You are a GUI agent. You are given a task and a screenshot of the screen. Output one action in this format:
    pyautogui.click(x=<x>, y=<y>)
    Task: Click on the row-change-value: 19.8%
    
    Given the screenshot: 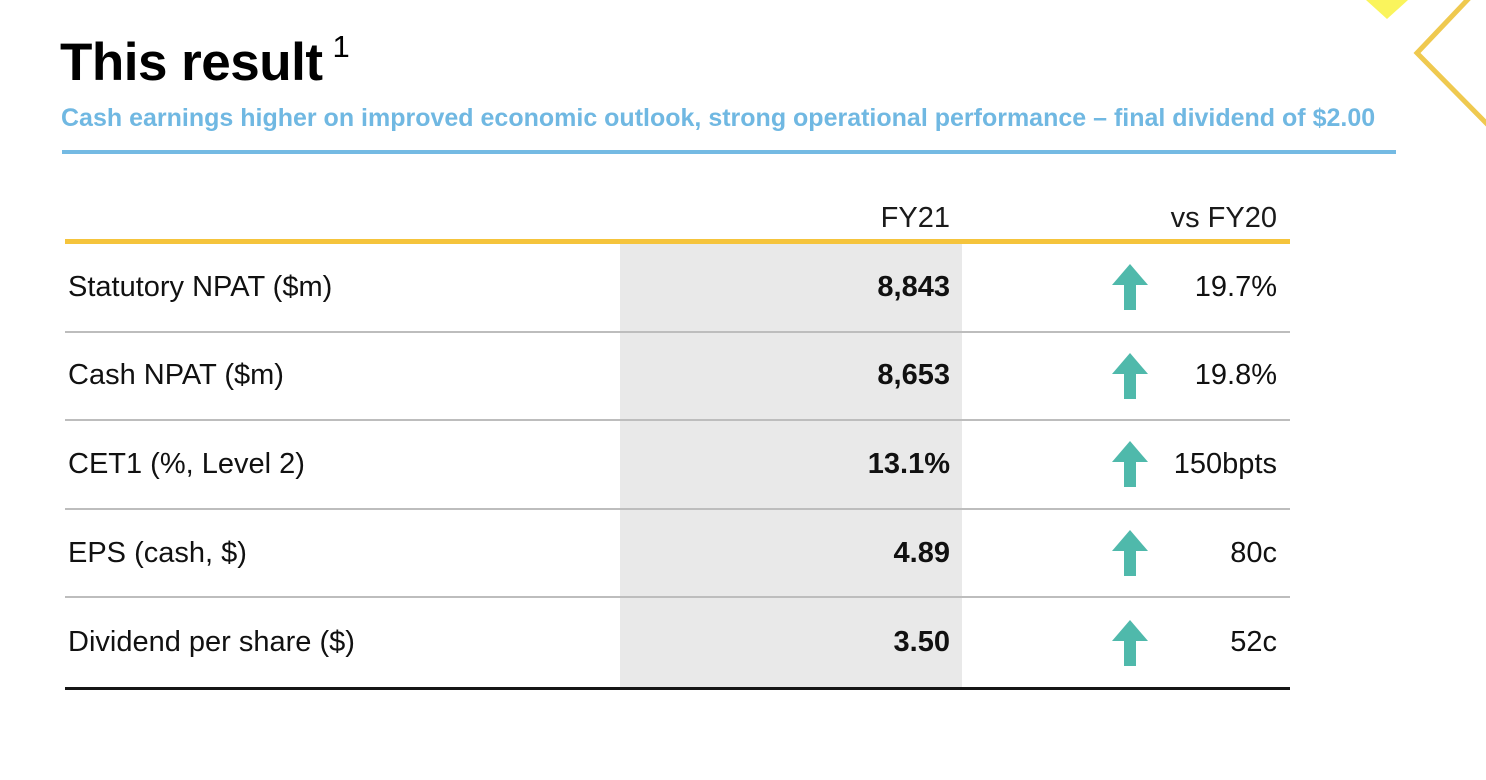 What is the action you would take?
    pyautogui.click(x=1235, y=375)
    